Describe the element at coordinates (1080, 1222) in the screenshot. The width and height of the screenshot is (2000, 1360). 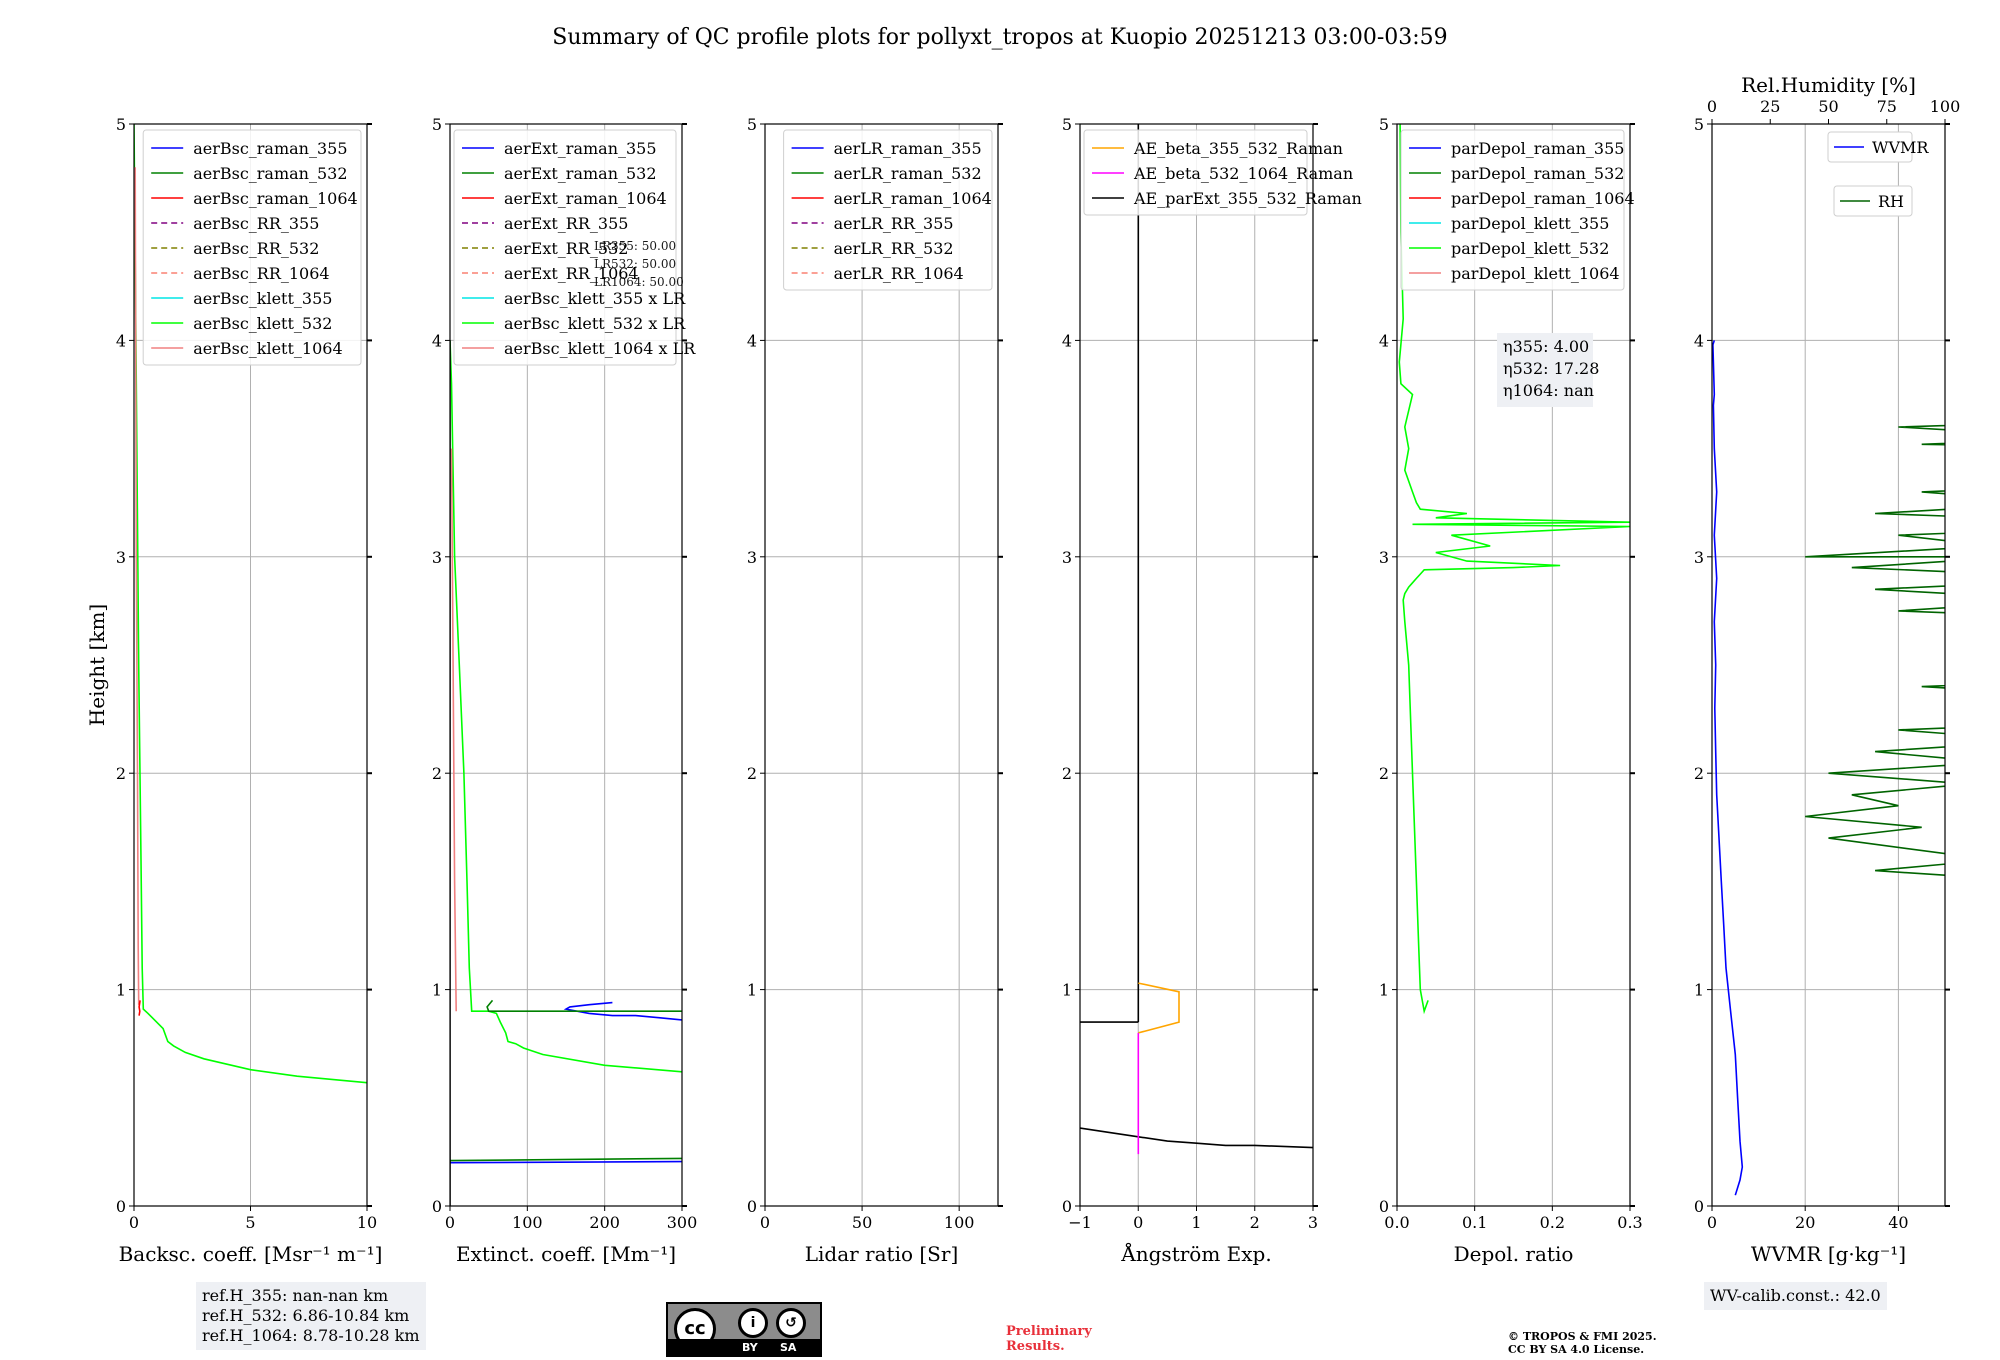
I see `x-tick-label: −1` at that location.